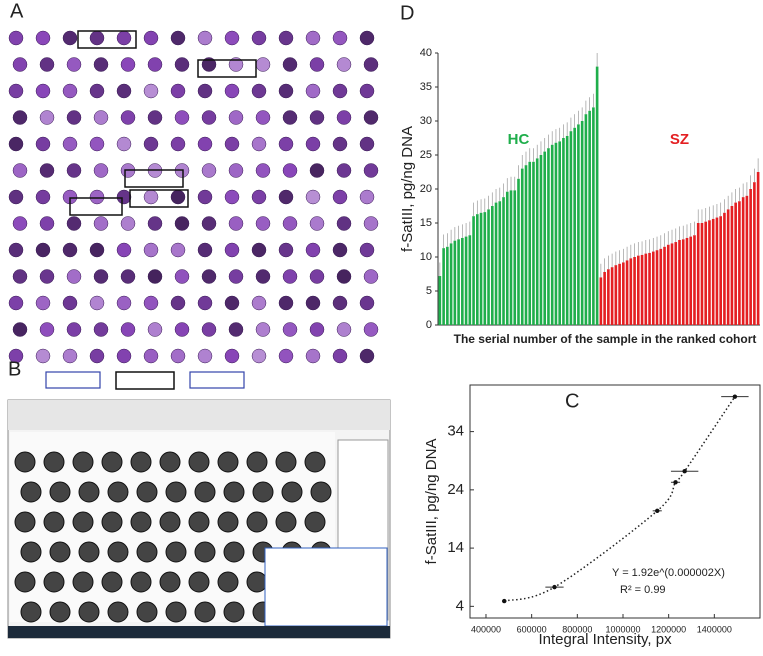 The image size is (763, 656). Describe the element at coordinates (643, 590) in the screenshot. I see `annotation: R² = 0.99` at that location.